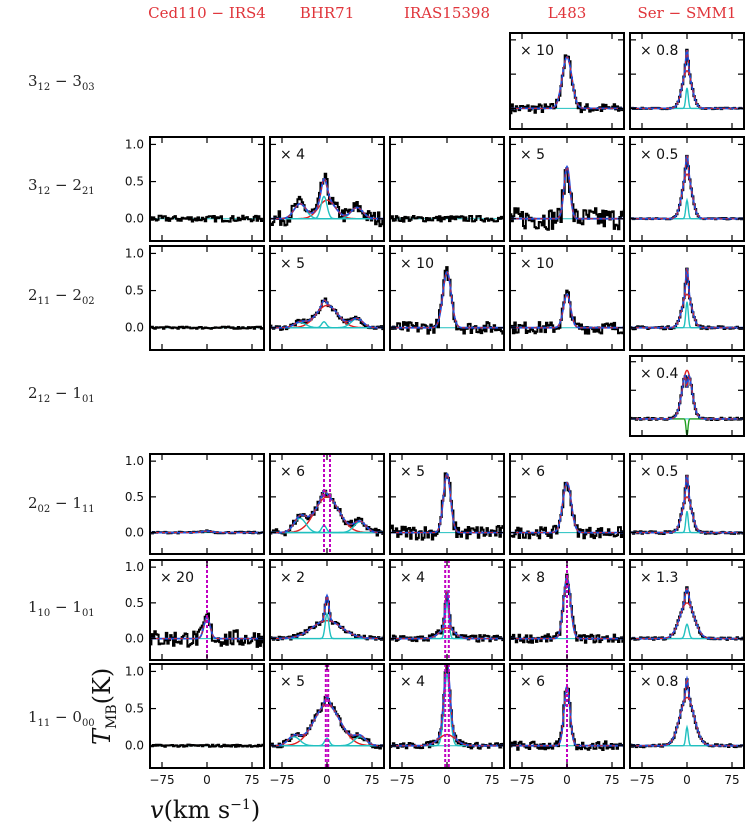 This screenshot has width=747, height=832. What do you see at coordinates (104, 706) in the screenshot?
I see `y-axis-label: TMB(K)` at bounding box center [104, 706].